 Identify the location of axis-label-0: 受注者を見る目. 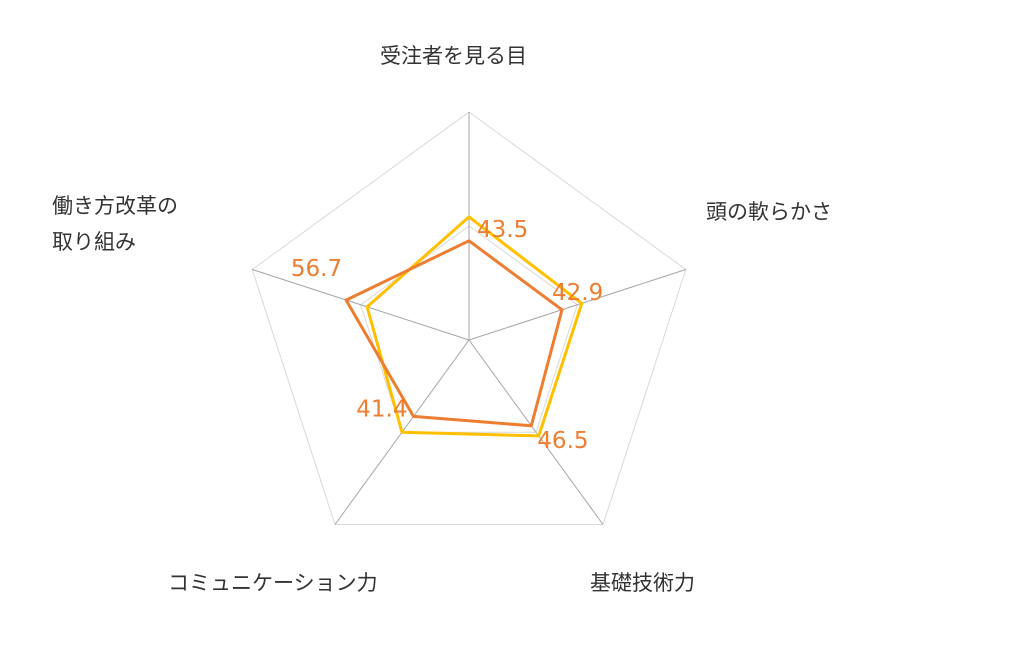
(453, 56).